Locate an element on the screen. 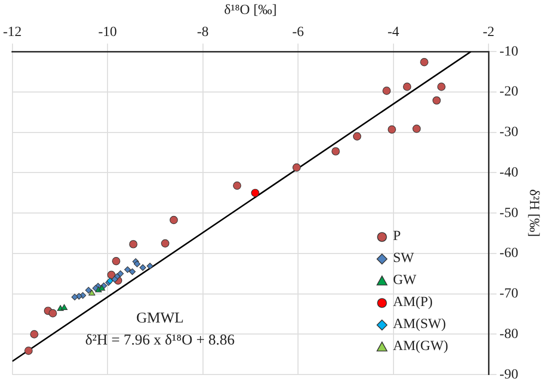 This screenshot has height=386, width=550. annotation: GMWL is located at coordinates (160, 318).